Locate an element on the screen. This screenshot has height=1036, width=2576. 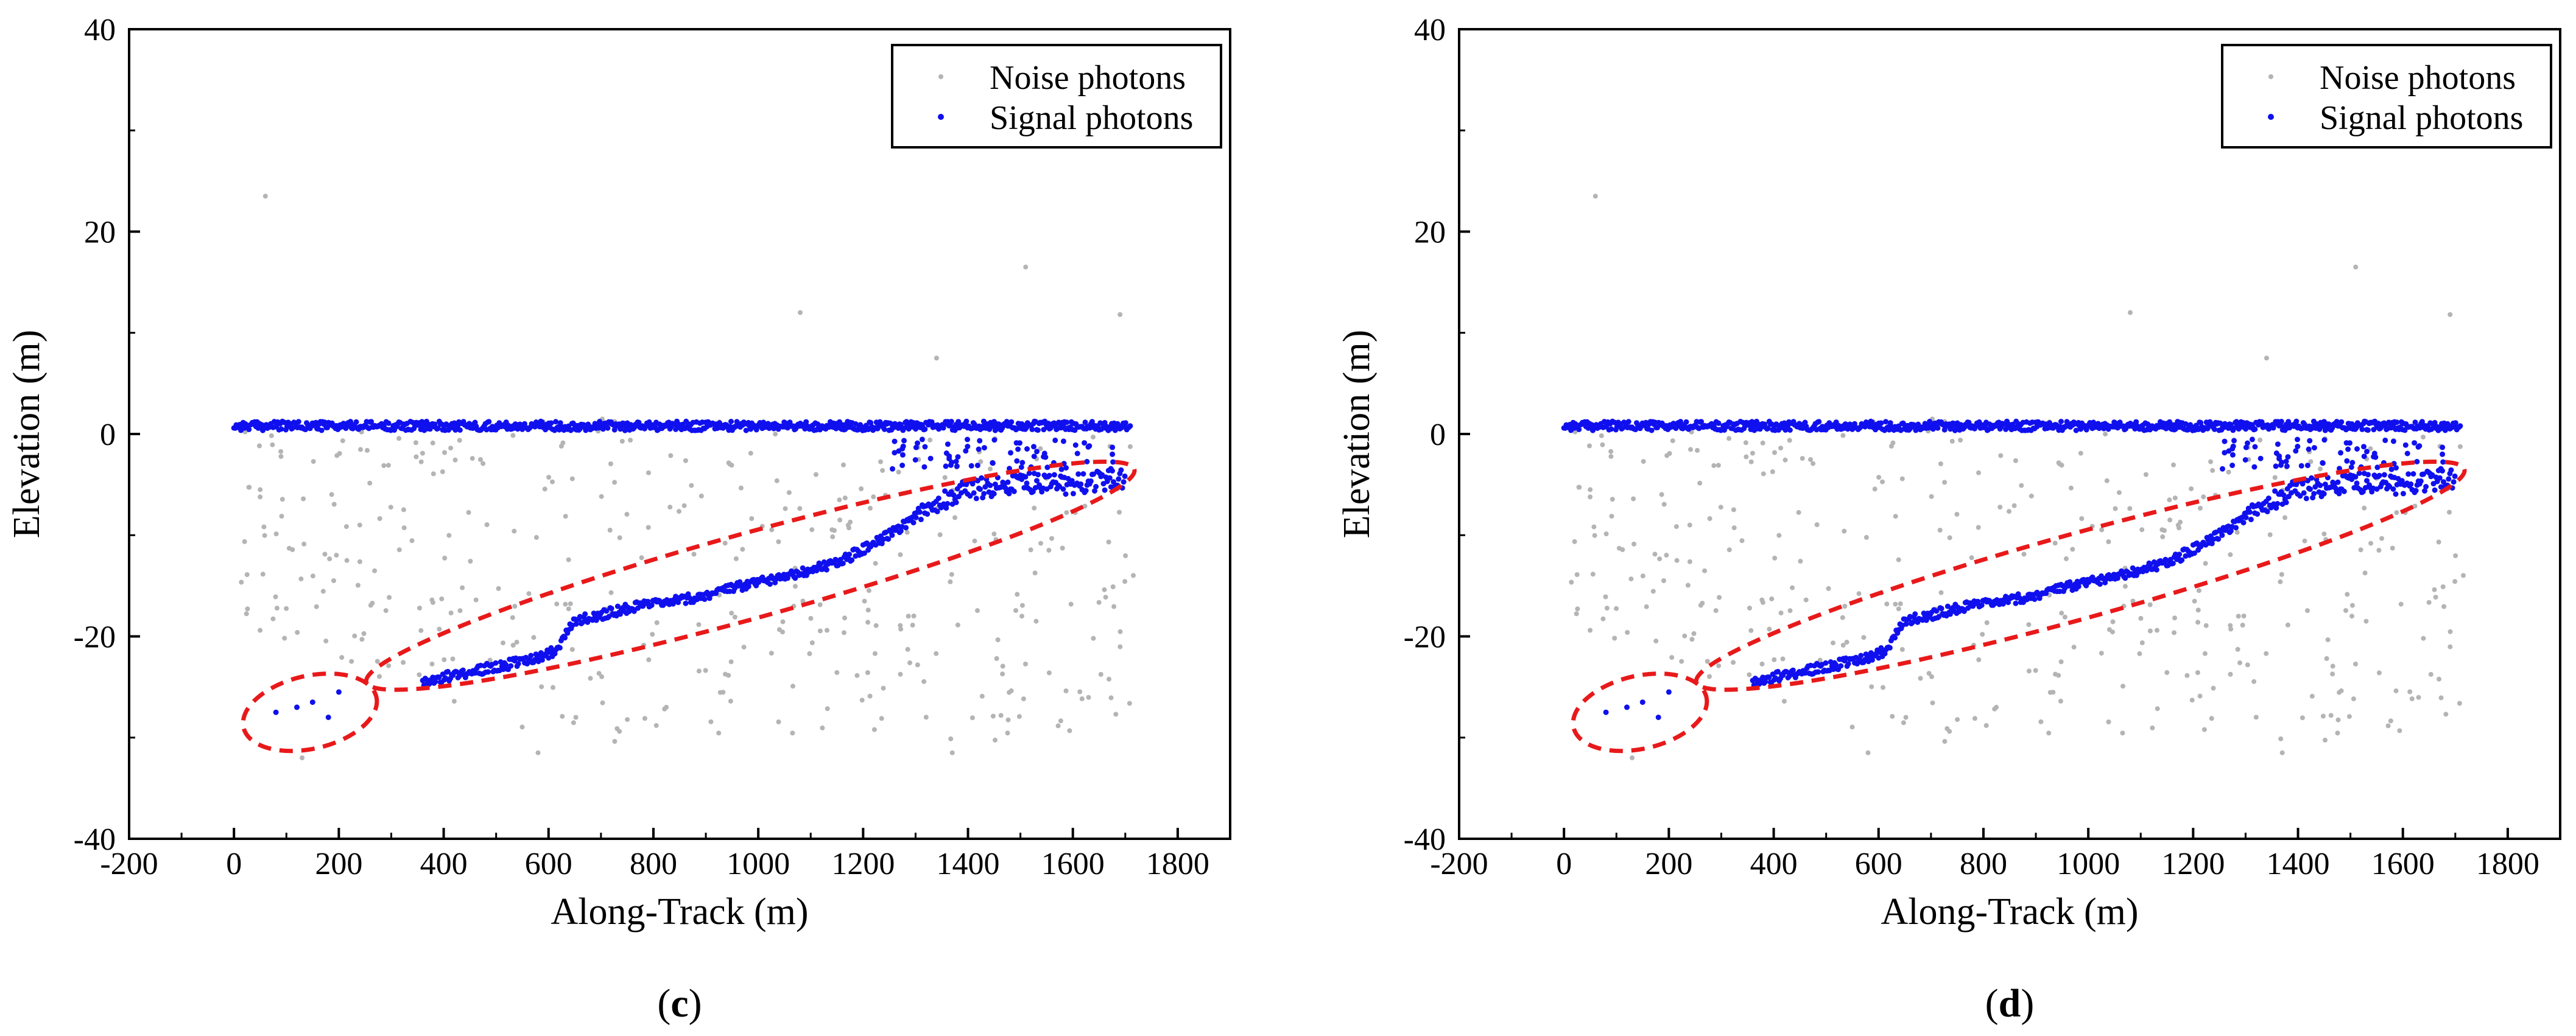
legend-signal-marker is located at coordinates (2271, 117).